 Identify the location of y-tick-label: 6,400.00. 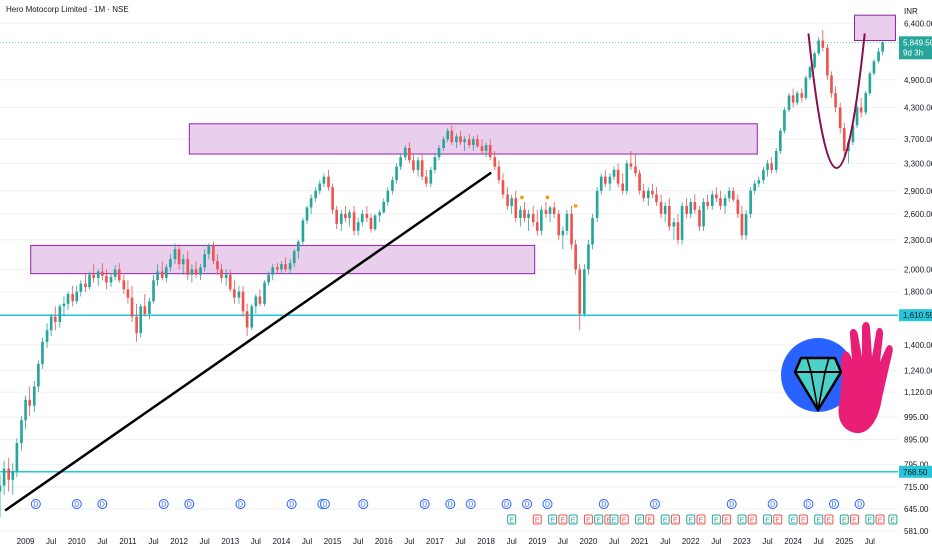
(918, 23).